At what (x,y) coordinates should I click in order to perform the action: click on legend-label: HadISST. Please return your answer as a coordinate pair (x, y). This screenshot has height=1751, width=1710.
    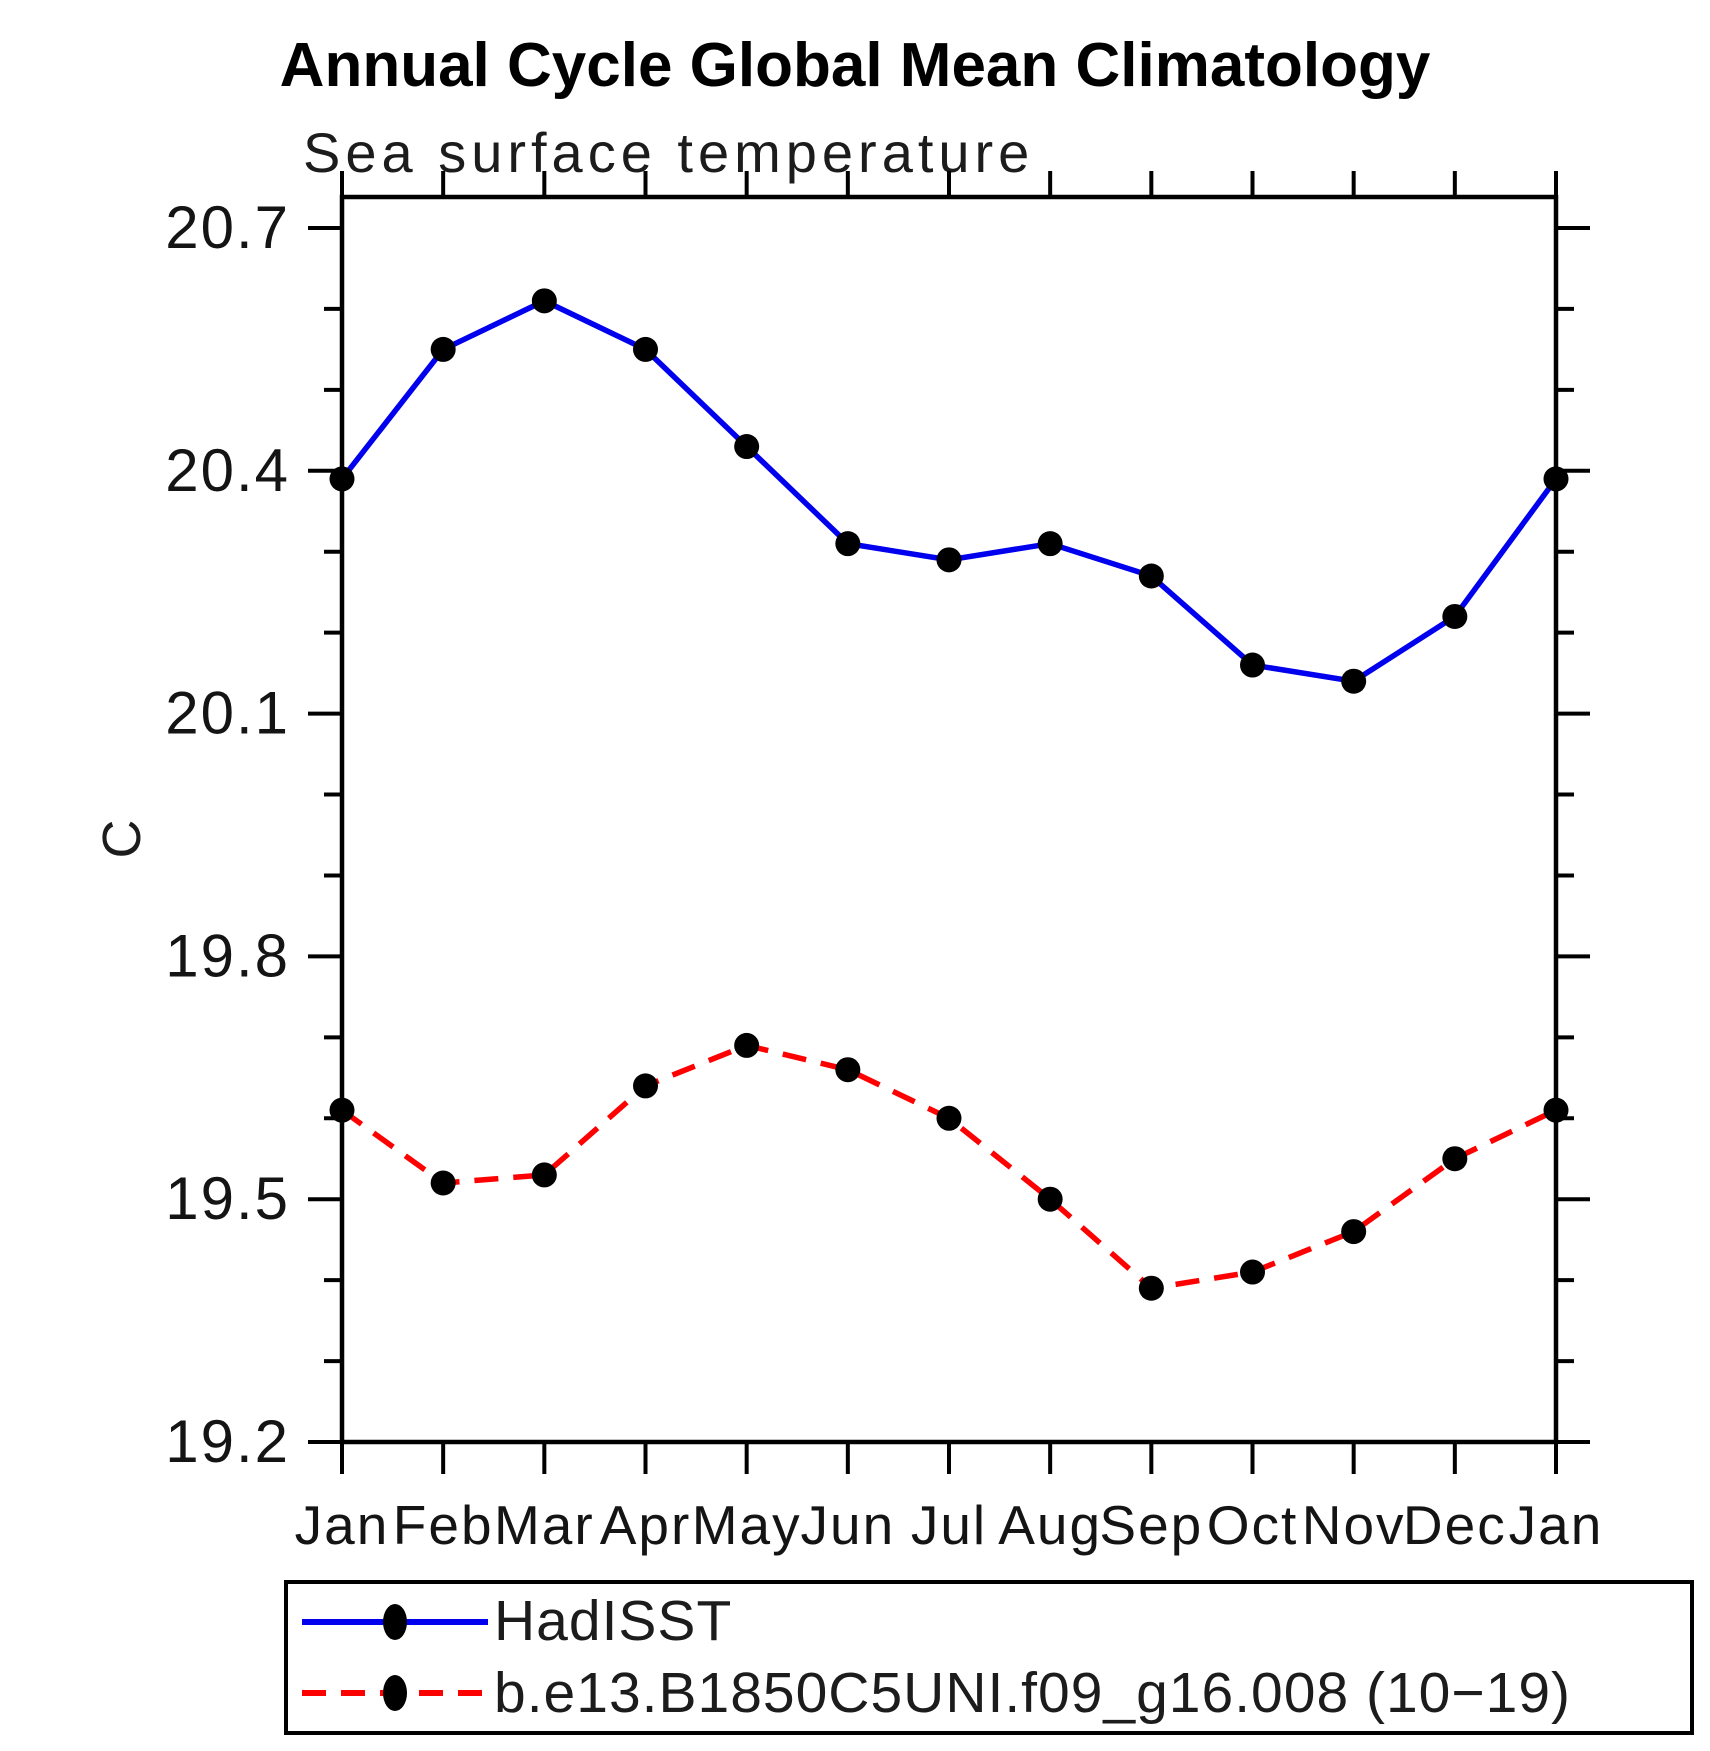
    Looking at the image, I should click on (613, 1621).